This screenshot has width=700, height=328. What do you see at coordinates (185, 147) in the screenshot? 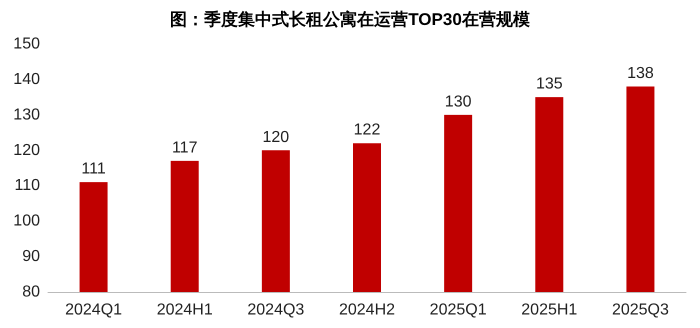
I see `data-label: 117` at bounding box center [185, 147].